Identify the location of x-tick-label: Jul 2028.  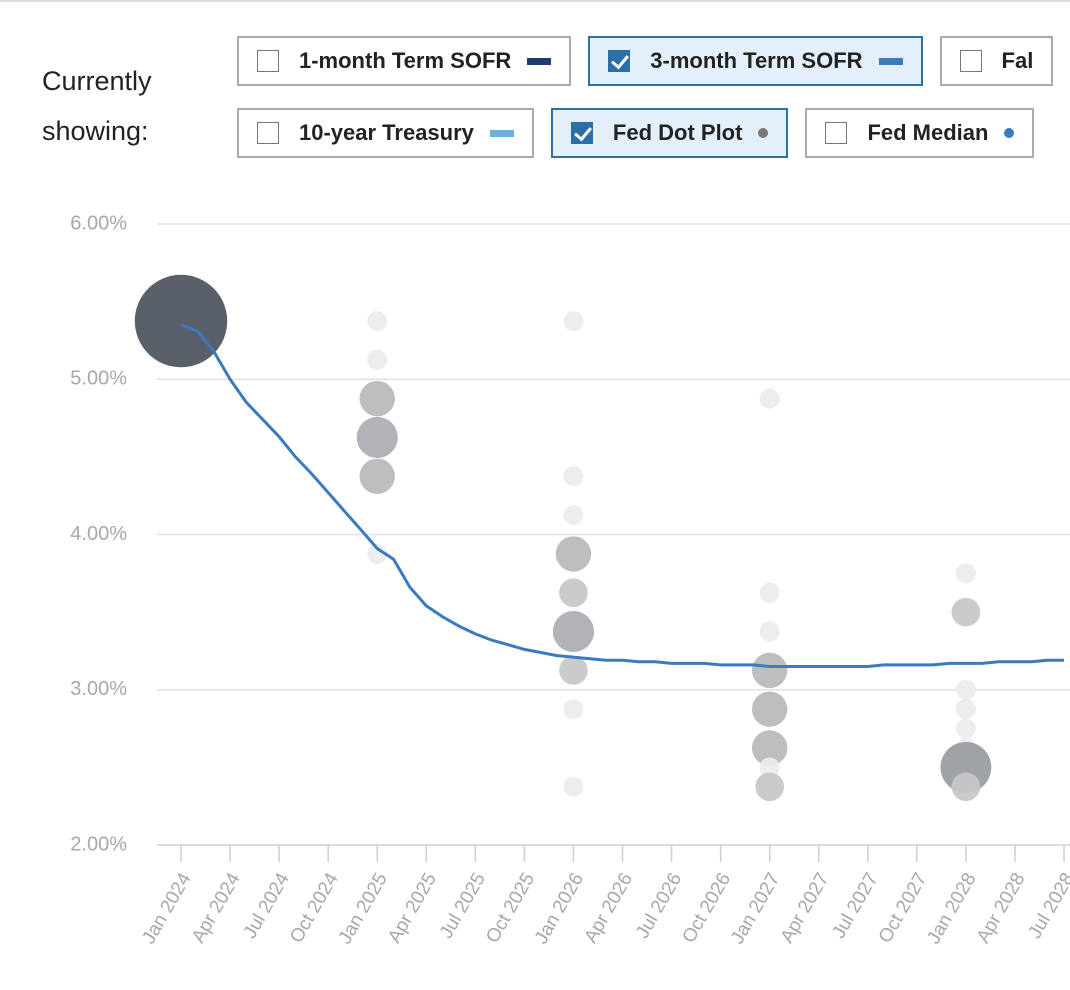
(1047, 906).